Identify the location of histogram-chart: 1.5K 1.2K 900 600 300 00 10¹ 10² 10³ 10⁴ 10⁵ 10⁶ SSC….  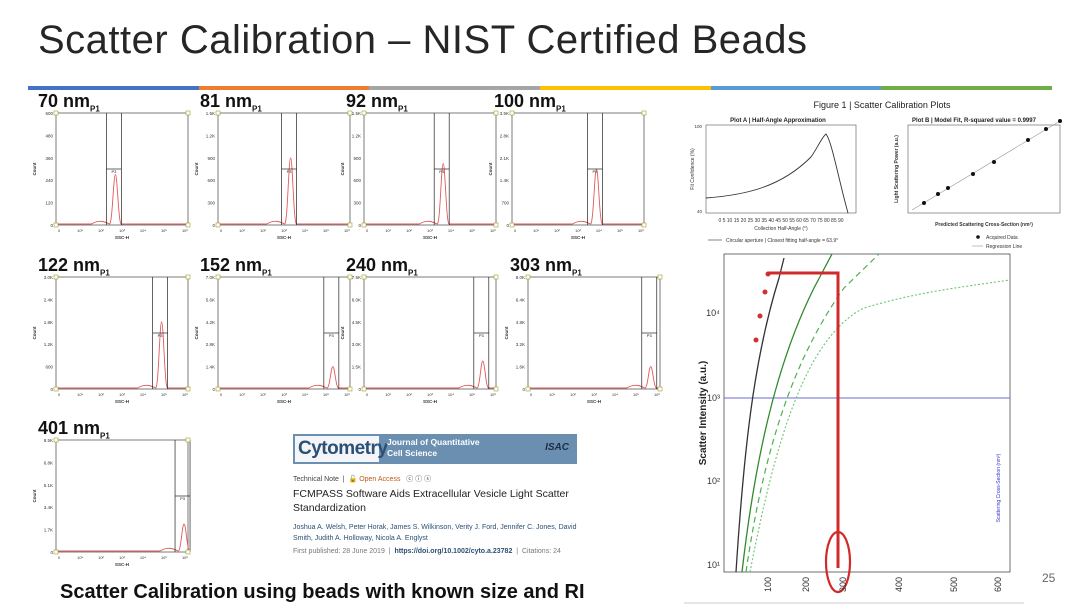
(273, 175).